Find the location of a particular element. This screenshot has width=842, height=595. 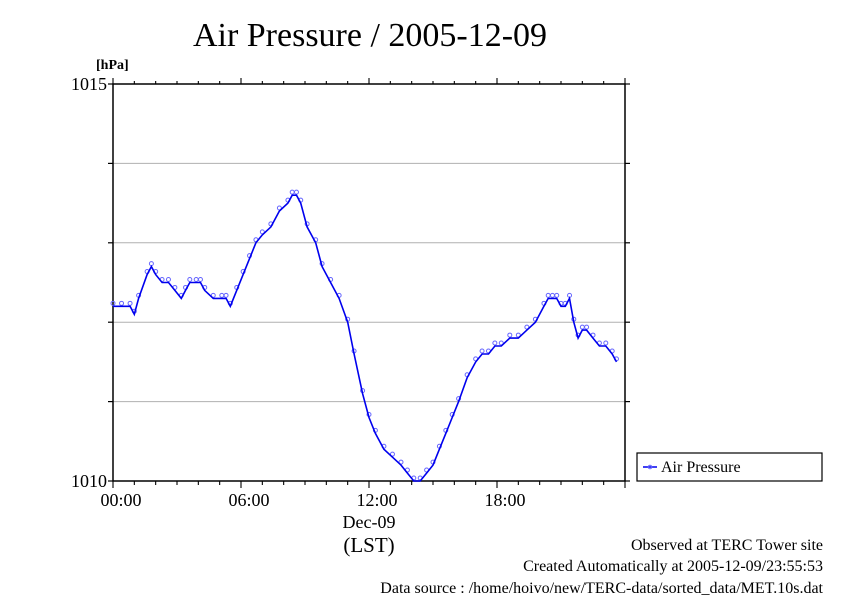

legend-box is located at coordinates (729, 467).